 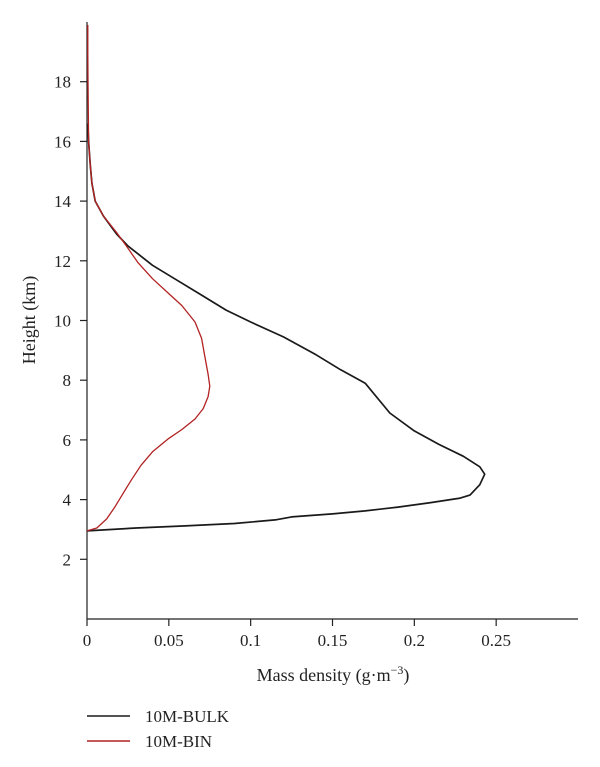 I want to click on x-tick-label: 0, so click(x=87, y=640).